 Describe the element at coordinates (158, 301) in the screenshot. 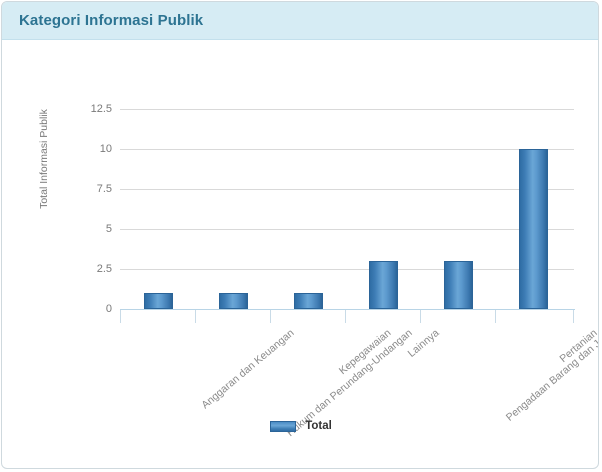

I see `bar-anggaran-dan-keuangan` at that location.